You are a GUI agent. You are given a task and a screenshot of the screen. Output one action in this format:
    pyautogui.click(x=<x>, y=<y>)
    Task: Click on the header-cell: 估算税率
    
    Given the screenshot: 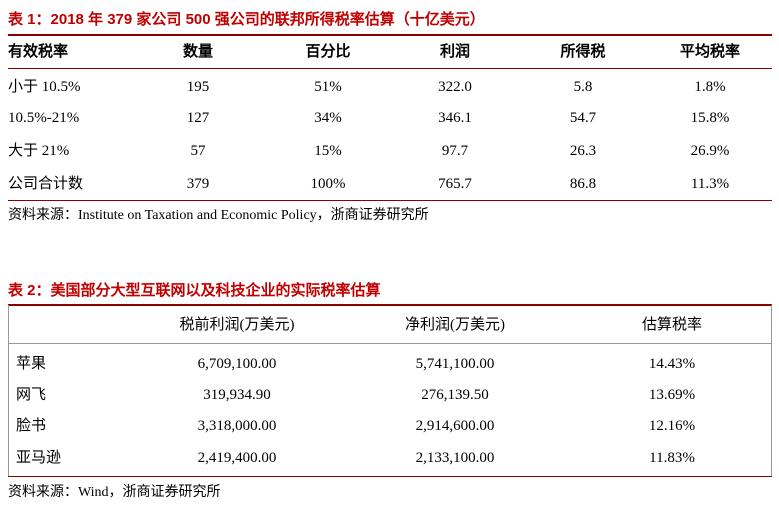 What is the action you would take?
    pyautogui.click(x=672, y=325)
    